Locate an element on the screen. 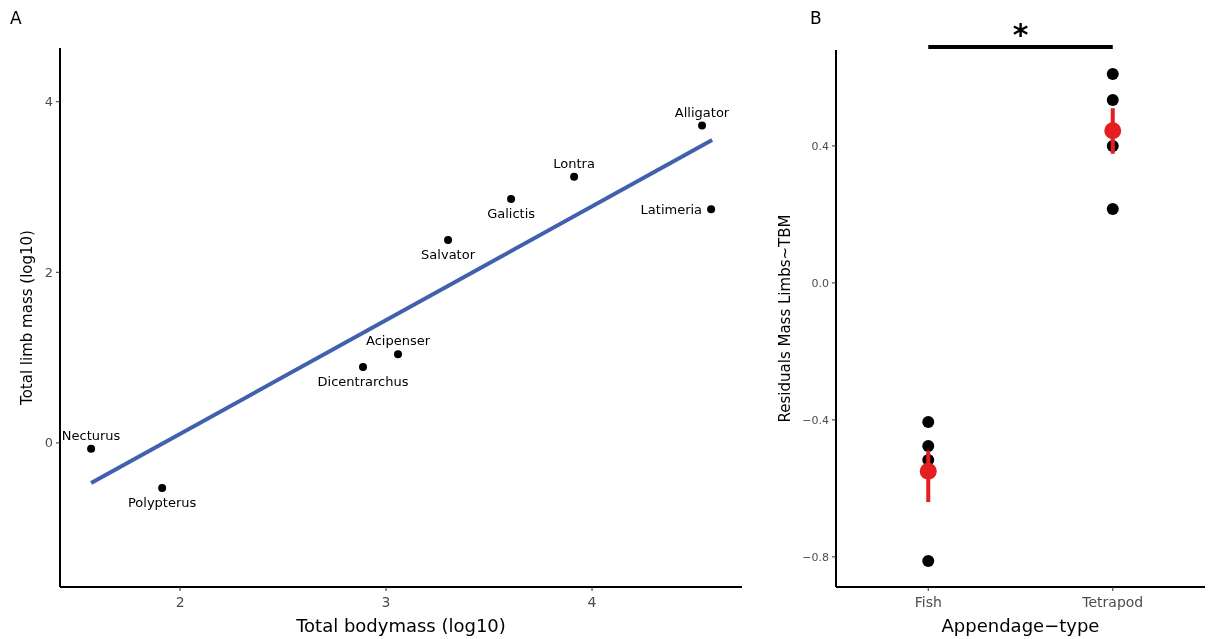 The width and height of the screenshot is (1209, 639). x-tick-label: 2 is located at coordinates (180, 602).